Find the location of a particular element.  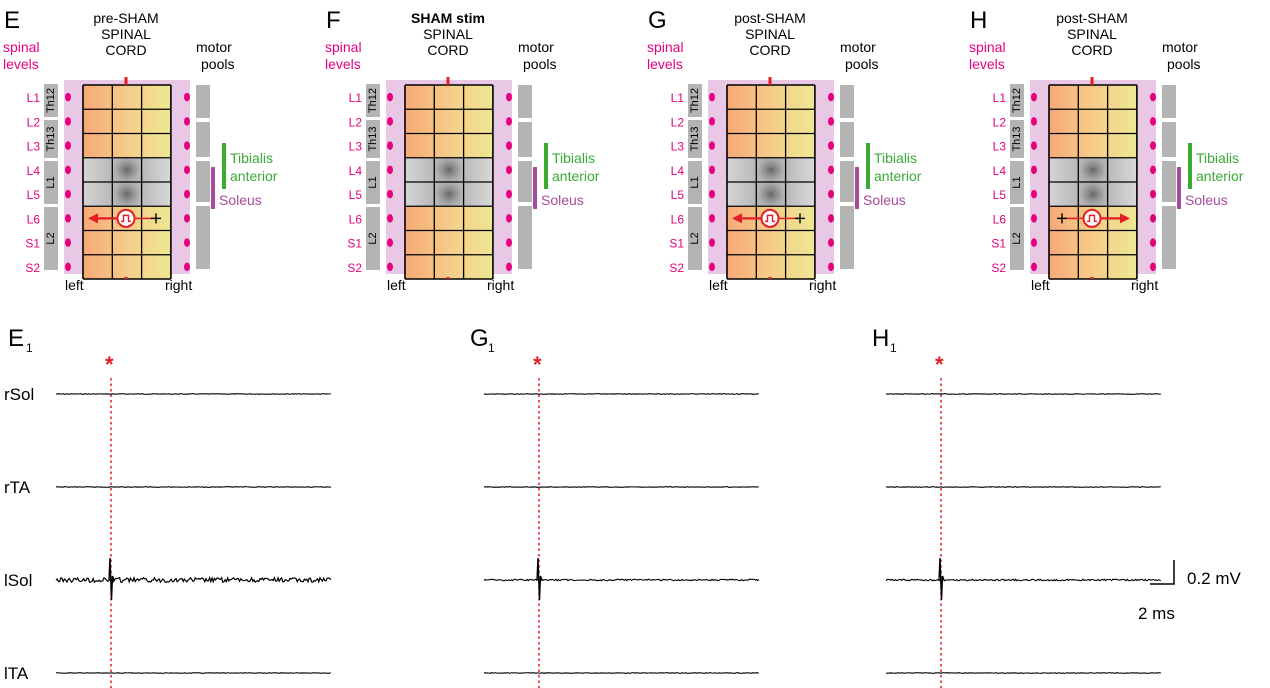

spinal-level-label: S2 is located at coordinates (676, 268).